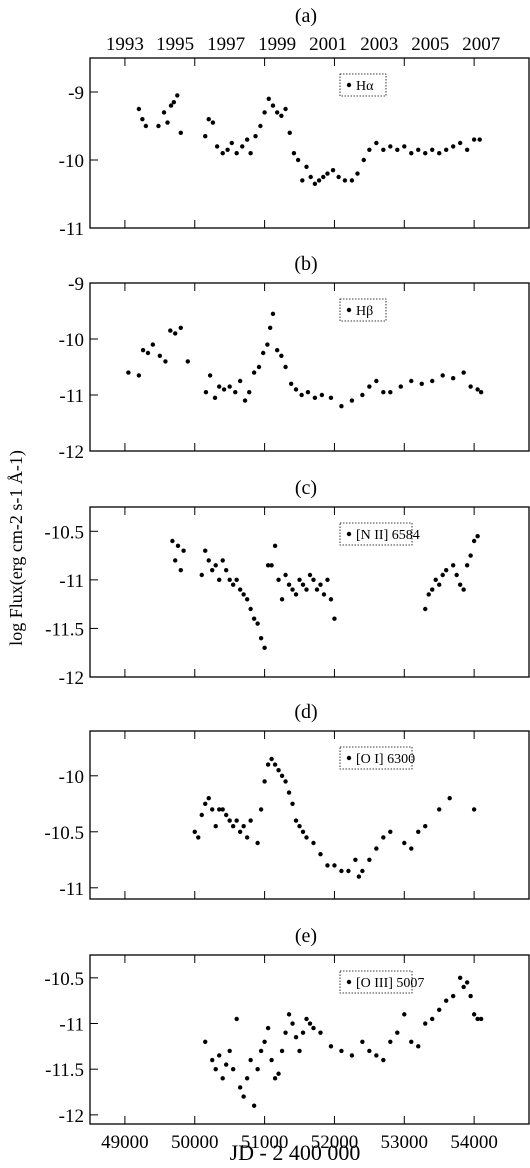 This screenshot has width=530, height=1168. I want to click on panel-label: (a), so click(306, 16).